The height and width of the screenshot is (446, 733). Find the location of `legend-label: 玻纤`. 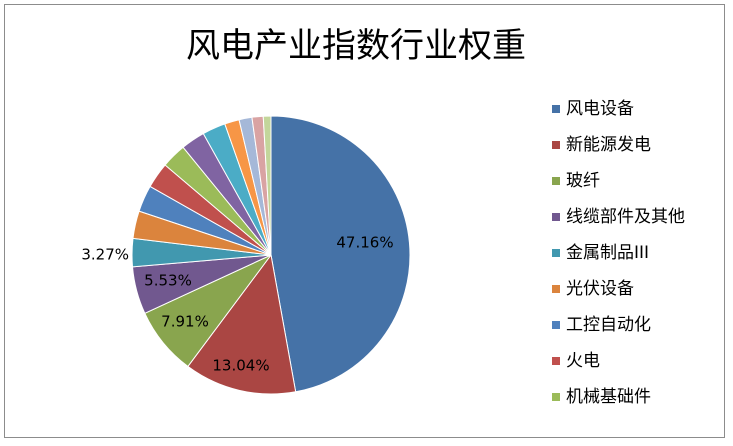

legend-label: 玻纤 is located at coordinates (583, 181).